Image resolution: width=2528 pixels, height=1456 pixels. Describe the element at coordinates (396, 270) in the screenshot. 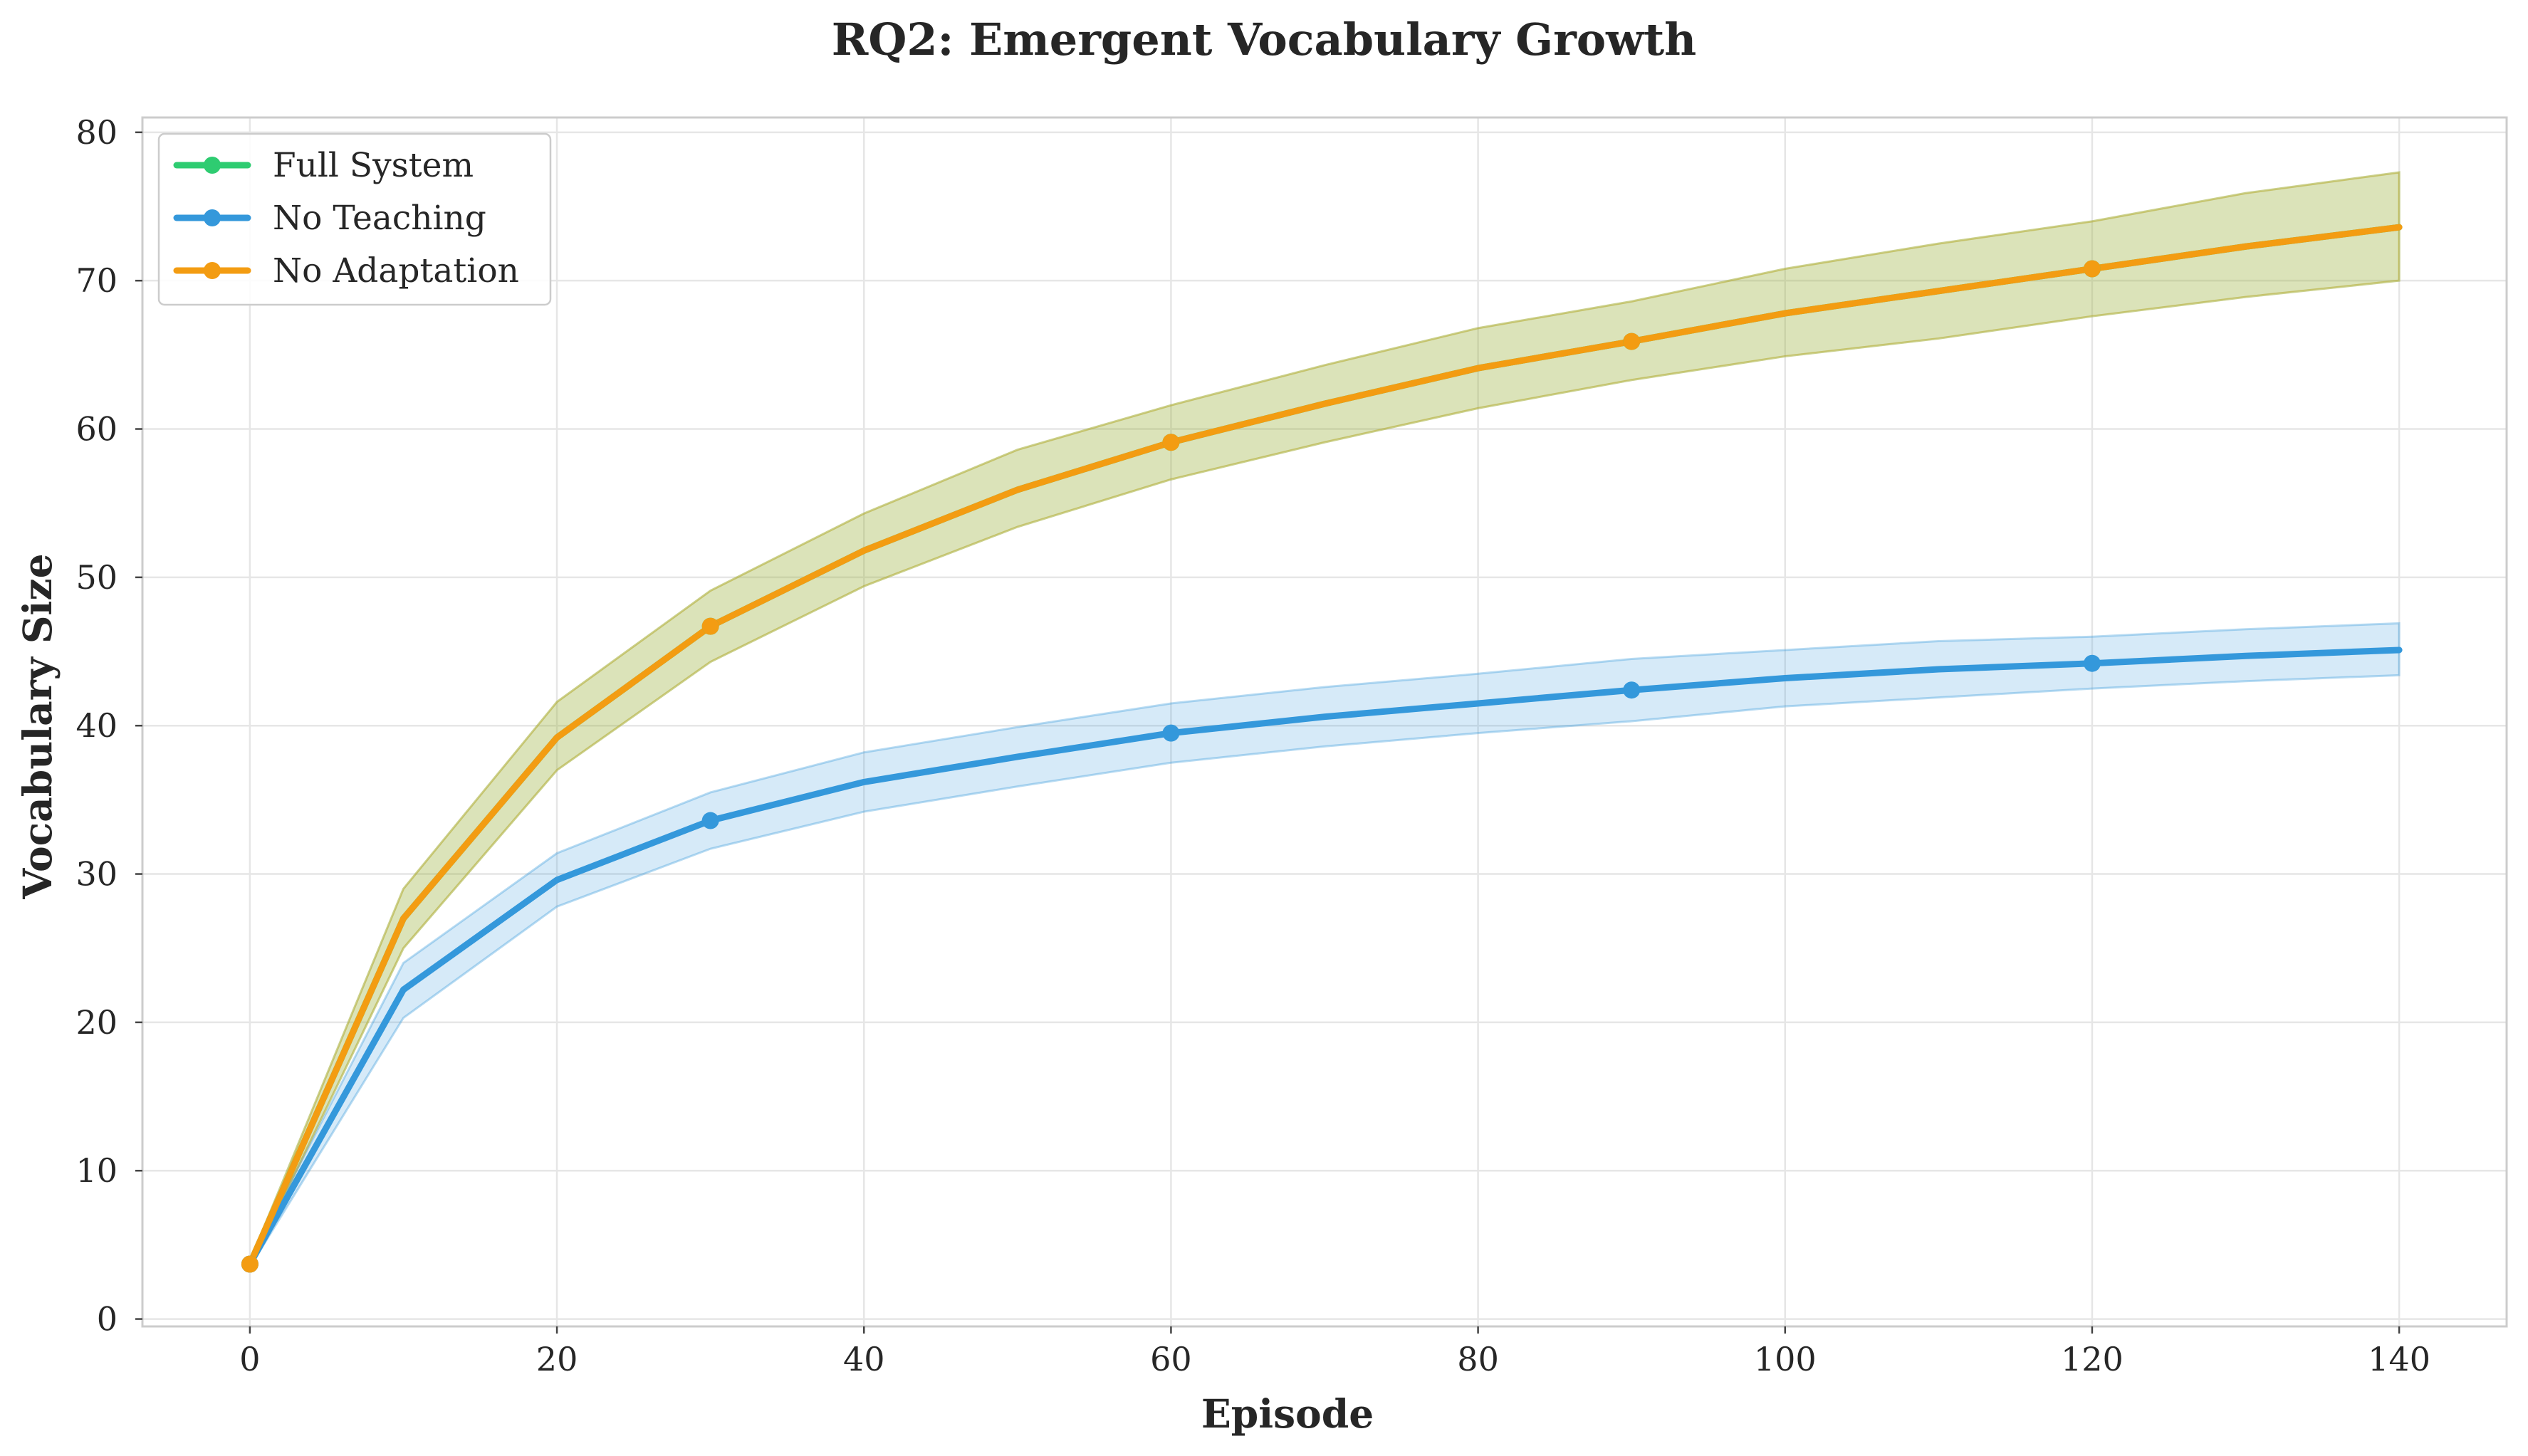

I see `legend-no-adaptation-label: No Adaptation` at that location.